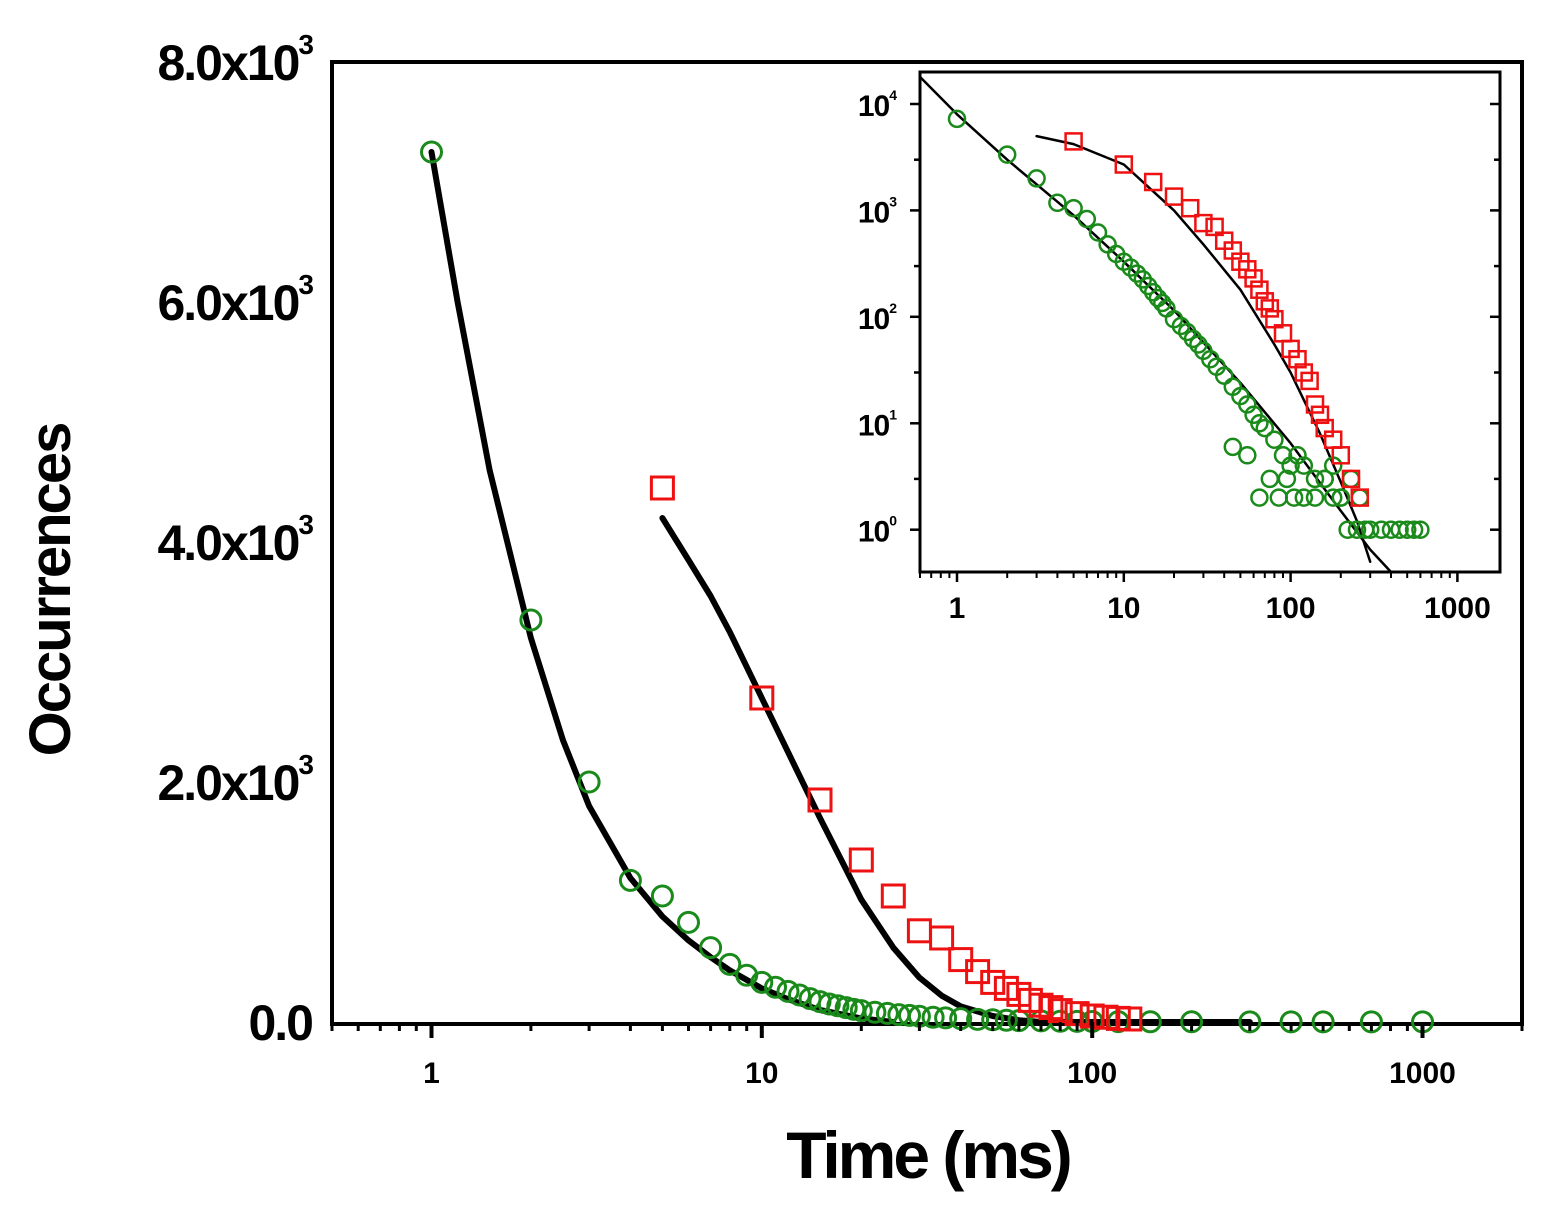  I want to click on main-x-tick-label: 100, so click(1092, 1073).